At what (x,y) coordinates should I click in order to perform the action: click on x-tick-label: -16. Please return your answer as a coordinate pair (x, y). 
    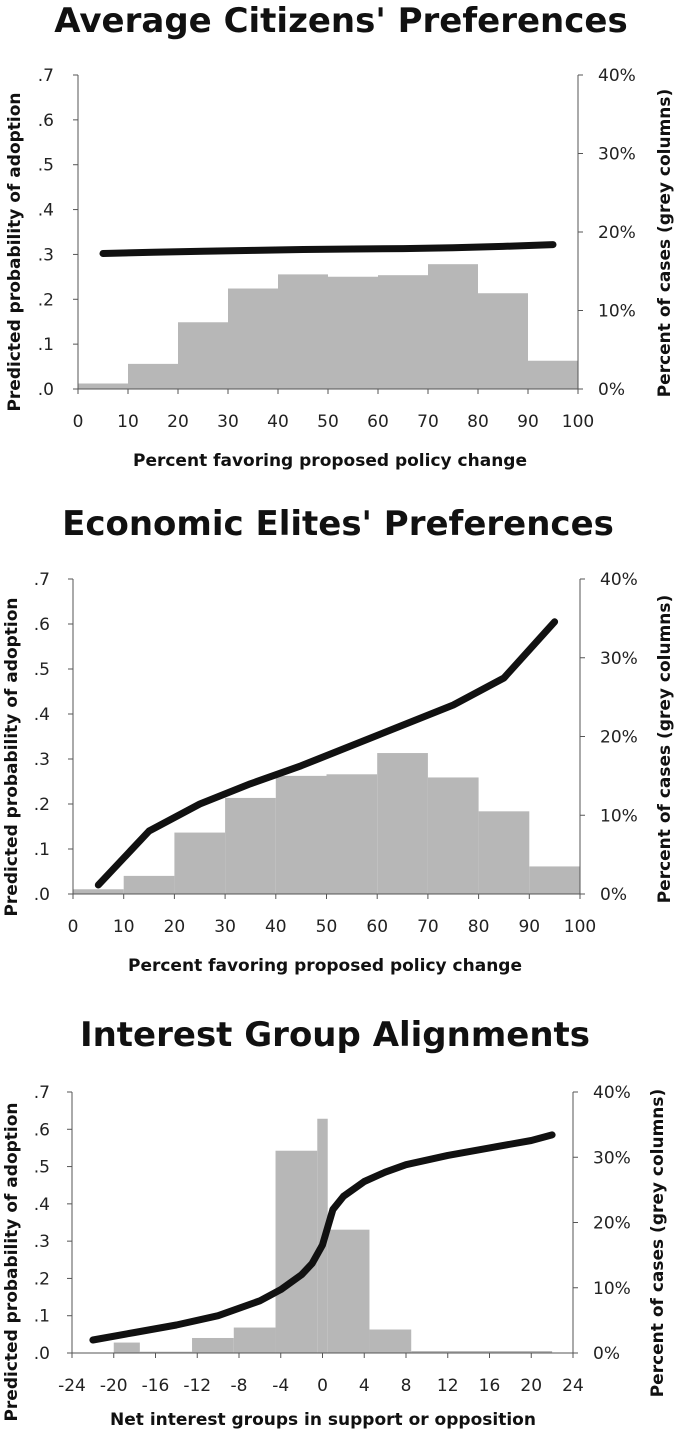
    Looking at the image, I should click on (156, 1386).